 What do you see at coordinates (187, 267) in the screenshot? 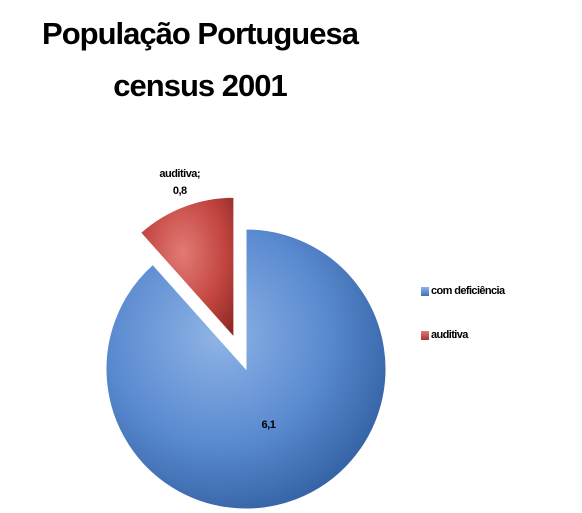
I see `pie-slice-auditiva` at bounding box center [187, 267].